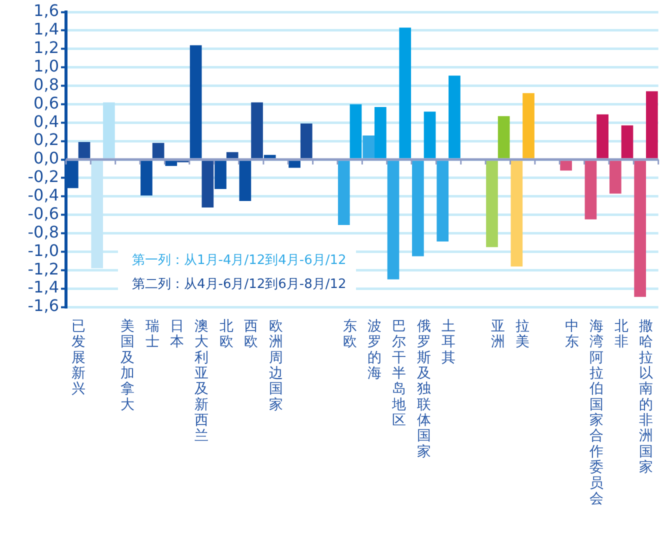 This screenshot has width=665, height=544. What do you see at coordinates (177, 334) in the screenshot?
I see `x-tick-label: 日本` at bounding box center [177, 334].